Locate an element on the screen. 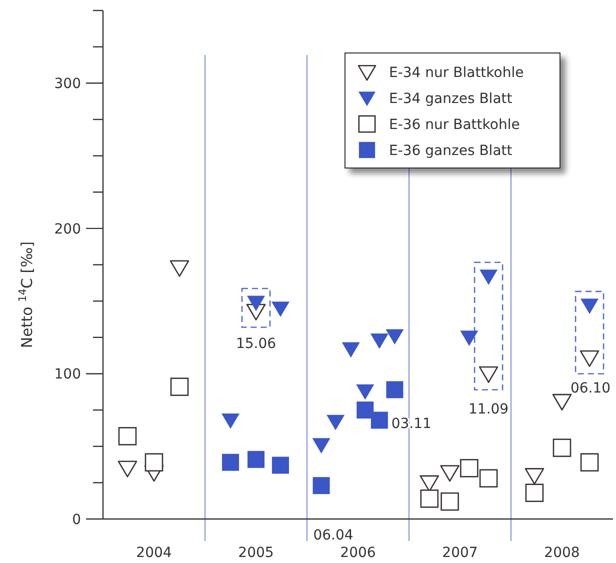  legend-label: E-34 ganzes Blatt is located at coordinates (451, 98).